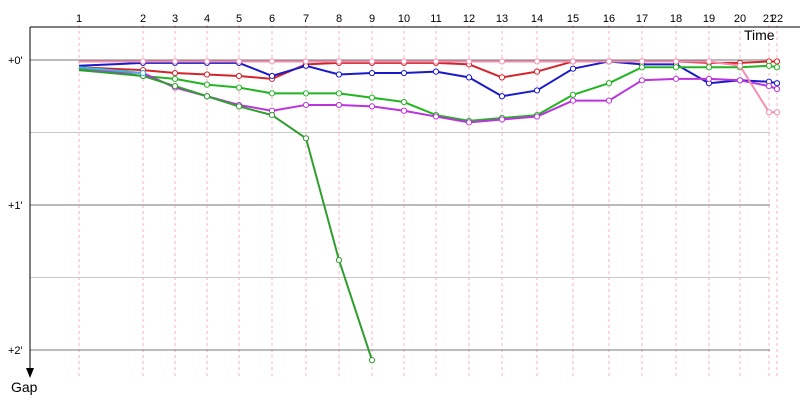 Image resolution: width=800 pixels, height=400 pixels. I want to click on x-tick-label: 18, so click(676, 19).